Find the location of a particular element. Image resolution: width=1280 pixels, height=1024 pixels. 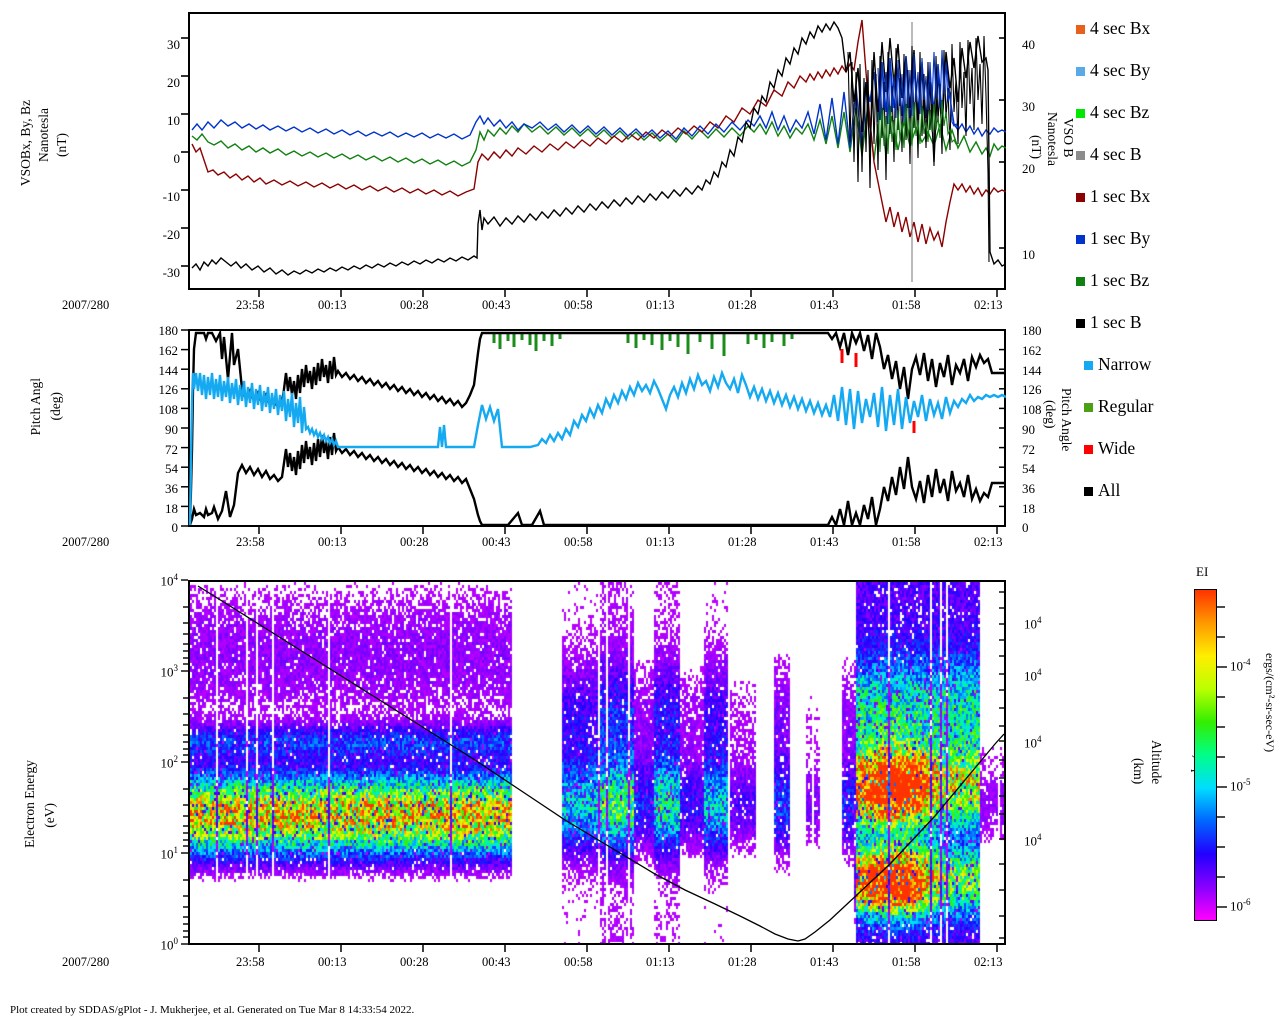

colorbar-tick: 10⁻⁵ is located at coordinates (1240, 785).